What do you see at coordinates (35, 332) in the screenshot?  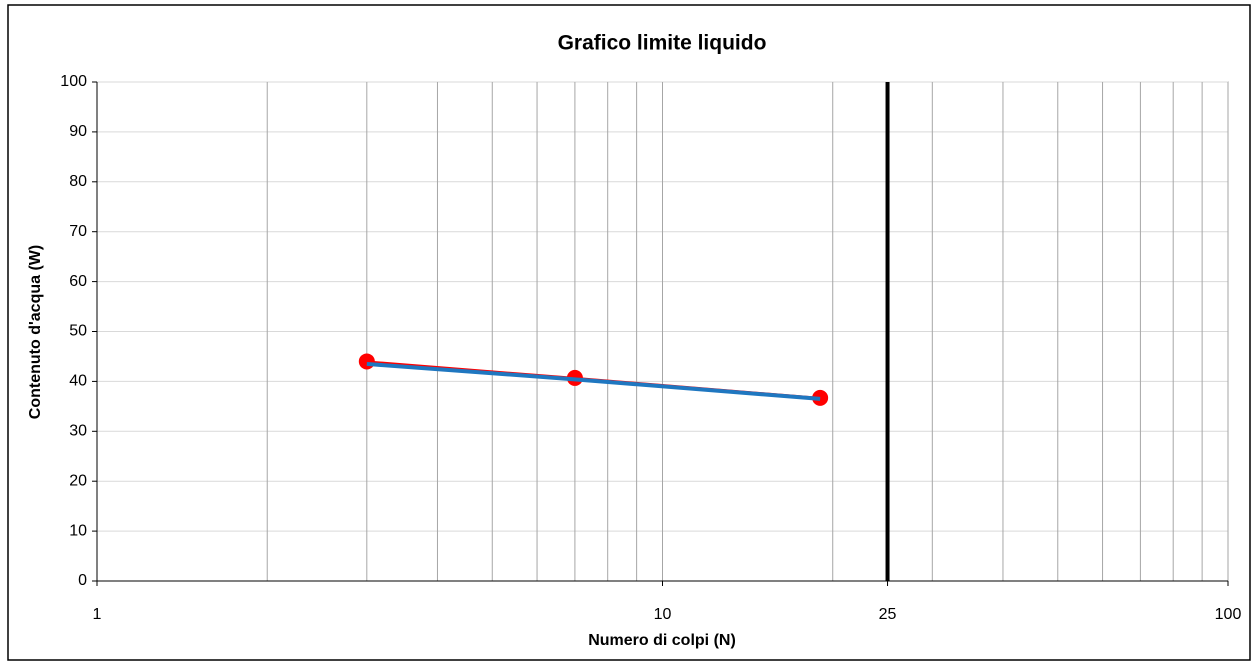 I see `y-axis-label: Contenuto d'acqua (W)` at bounding box center [35, 332].